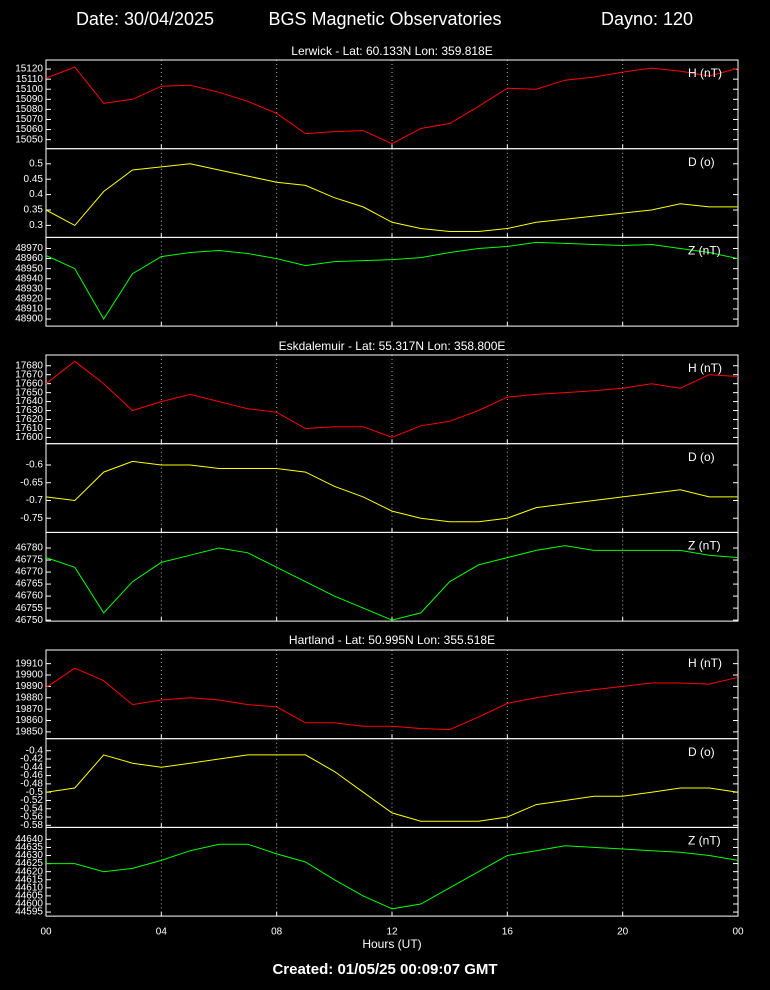 The image size is (770, 990). Describe the element at coordinates (391, 51) in the screenshot. I see `station-title: Lerwick - Lat: 60.133N Lon: 359.818E` at that location.